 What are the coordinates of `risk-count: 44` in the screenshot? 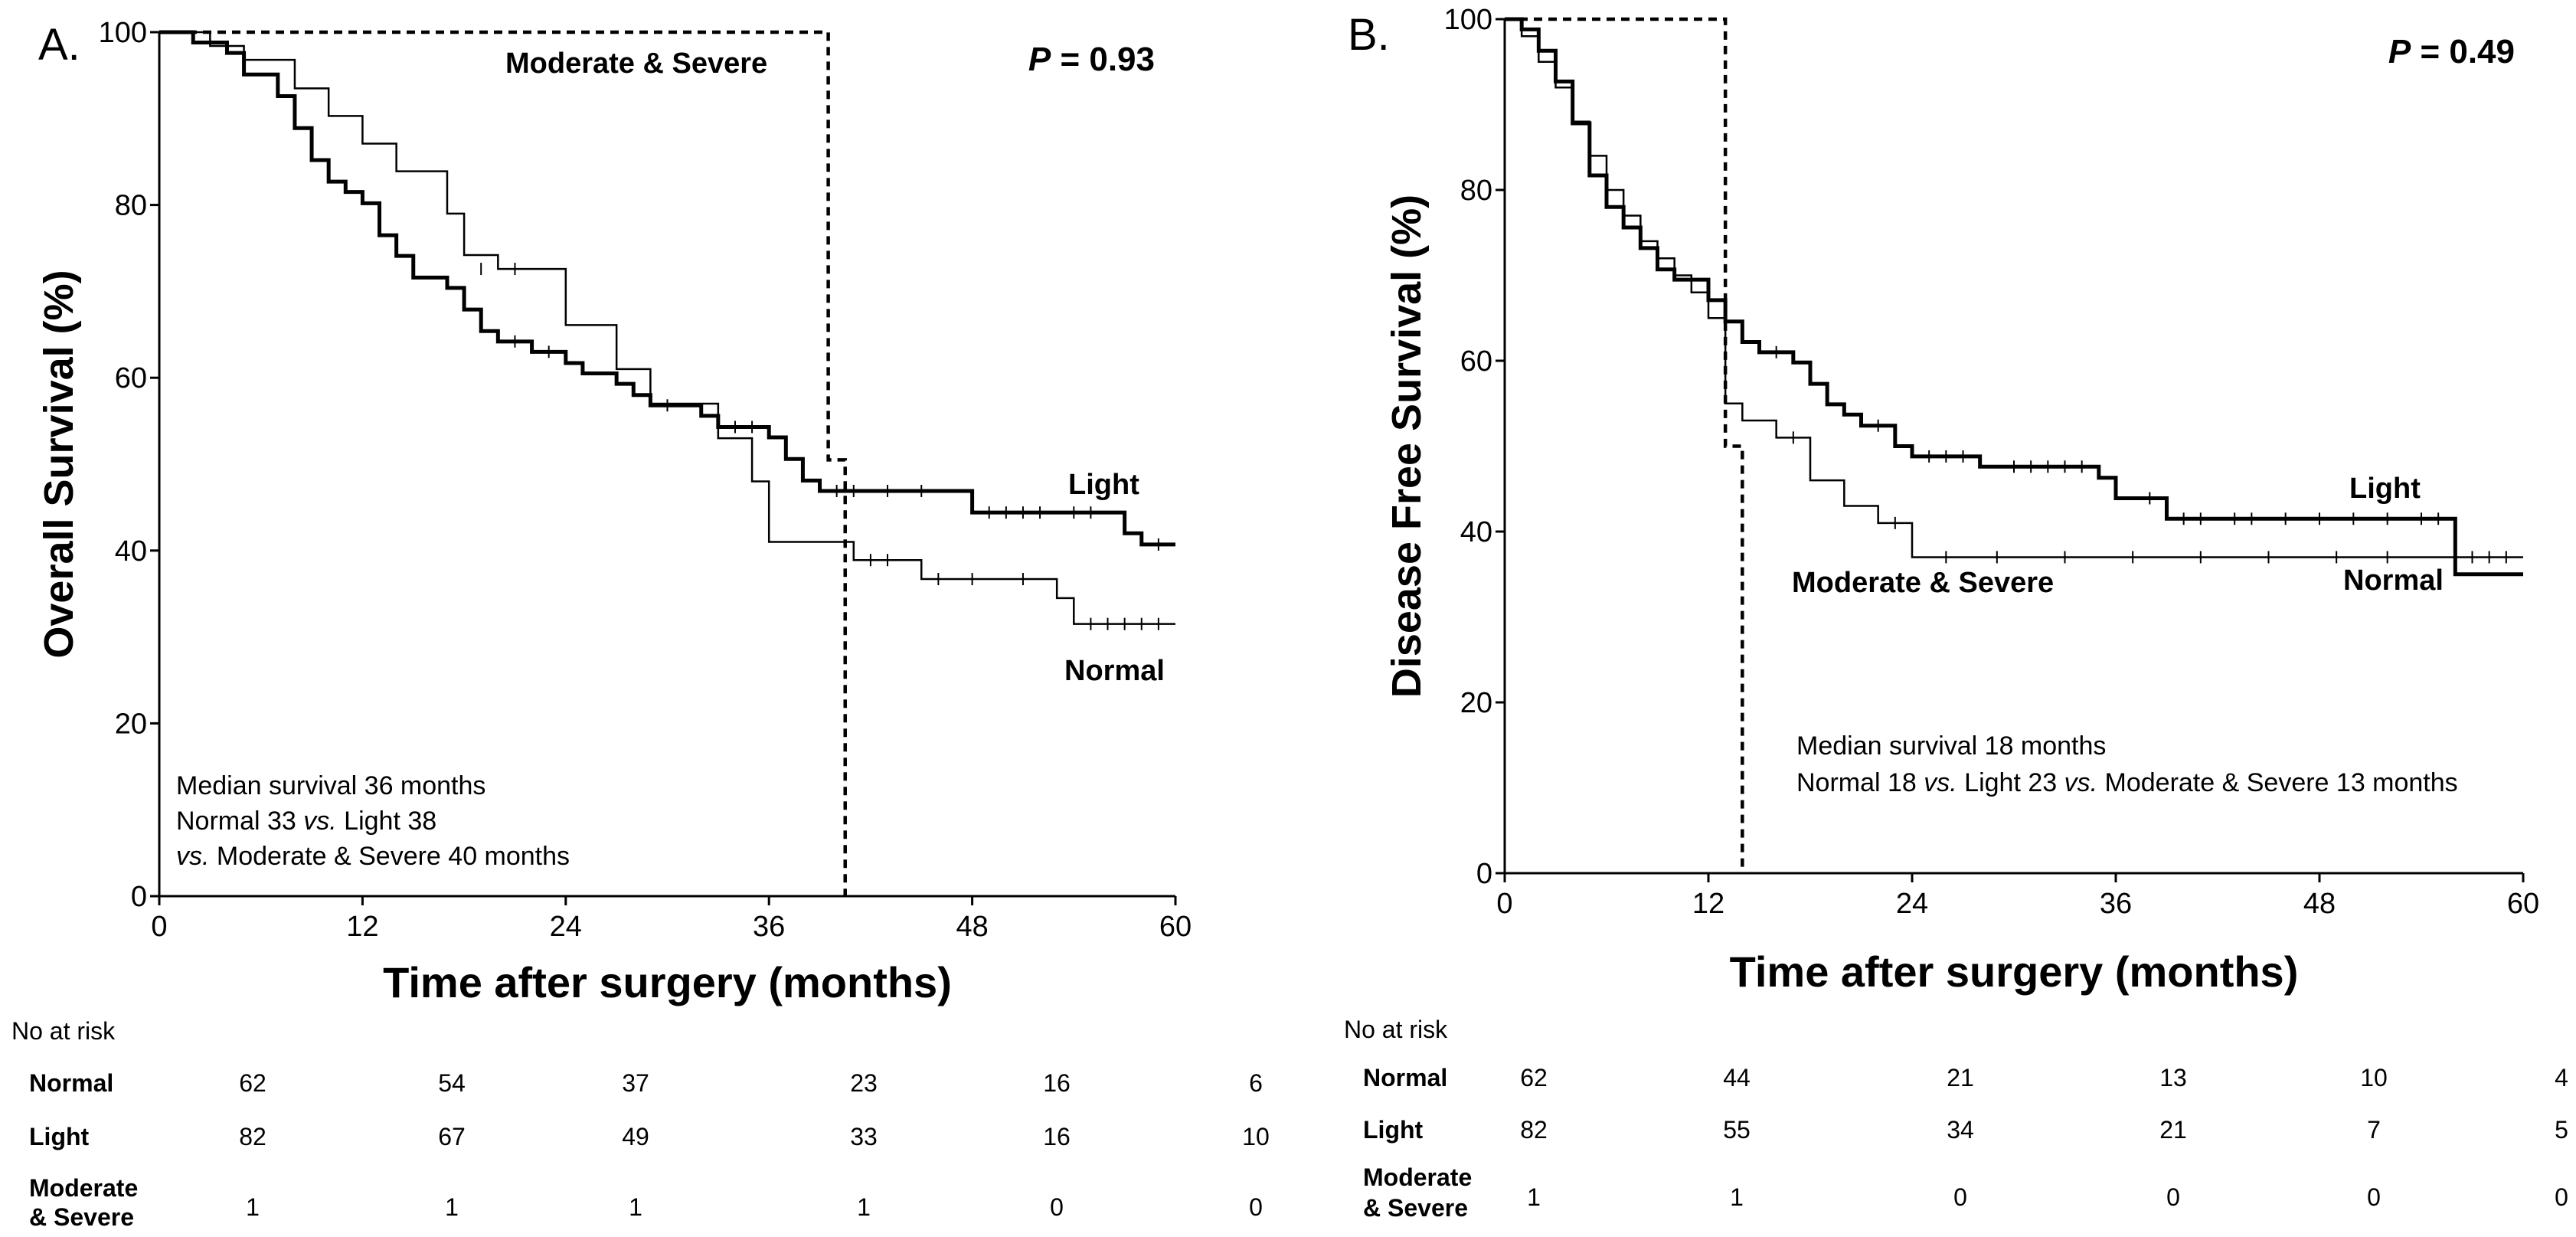 It's located at (1737, 1077).